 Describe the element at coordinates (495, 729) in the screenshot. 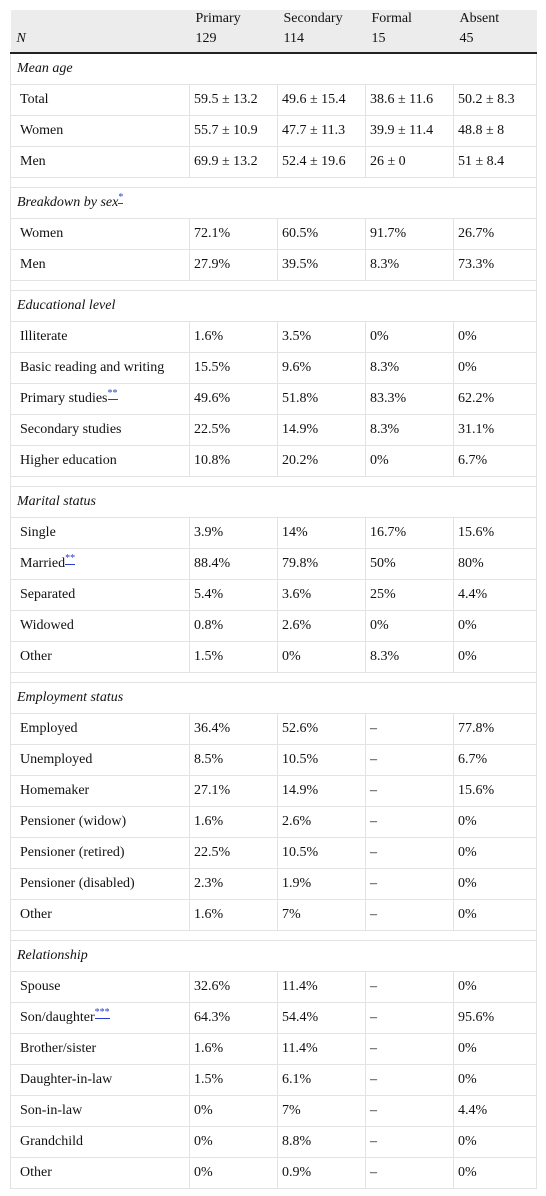

I see `value-cell: 77.8%` at that location.